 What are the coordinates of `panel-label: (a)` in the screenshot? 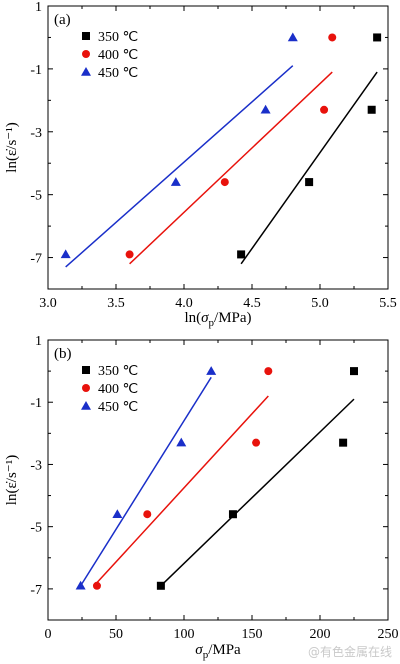 It's located at (62, 20).